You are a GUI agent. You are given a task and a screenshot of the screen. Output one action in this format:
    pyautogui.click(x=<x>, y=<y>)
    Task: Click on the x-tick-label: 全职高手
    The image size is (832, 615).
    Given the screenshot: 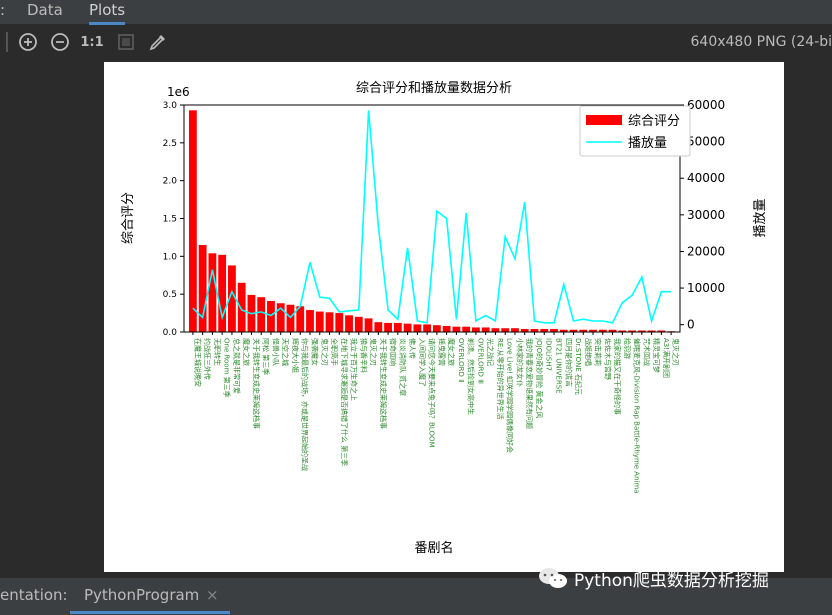 What is the action you would take?
    pyautogui.click(x=334, y=352)
    